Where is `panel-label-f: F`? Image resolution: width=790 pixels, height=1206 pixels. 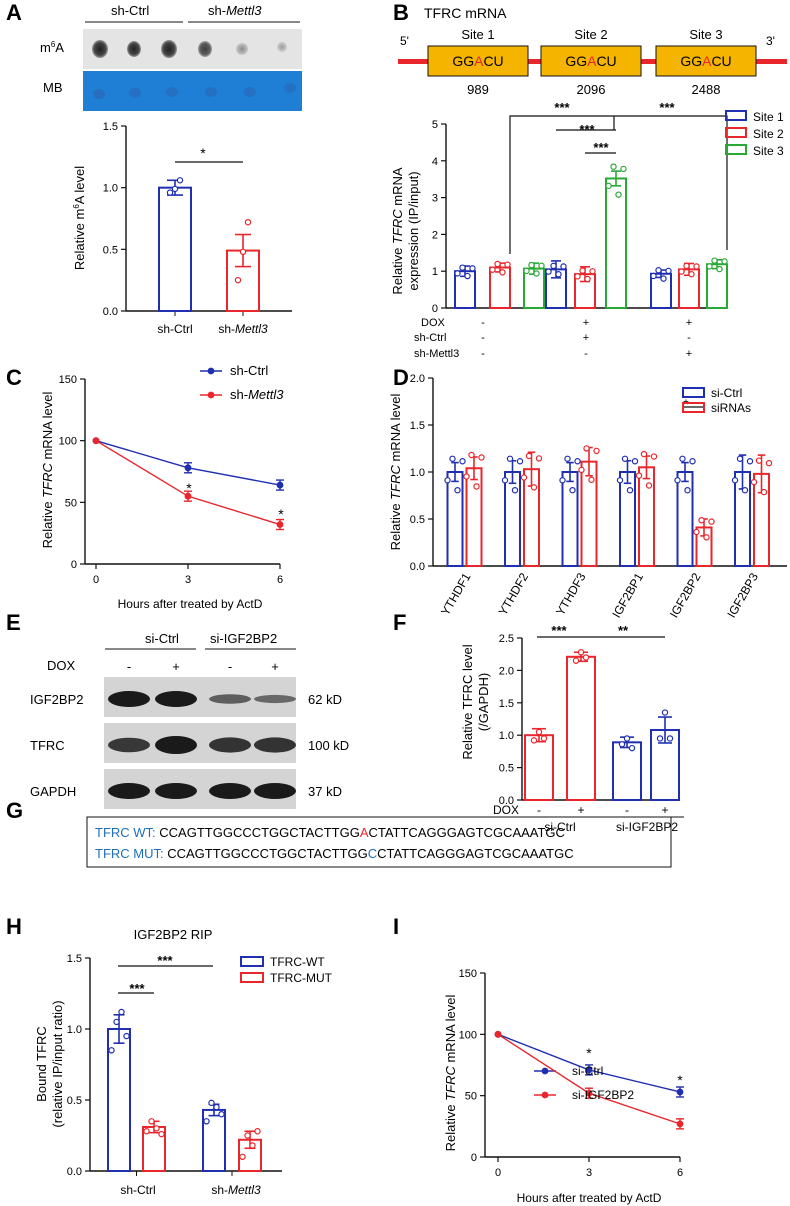
panel-label-f: F is located at coordinates (399, 622).